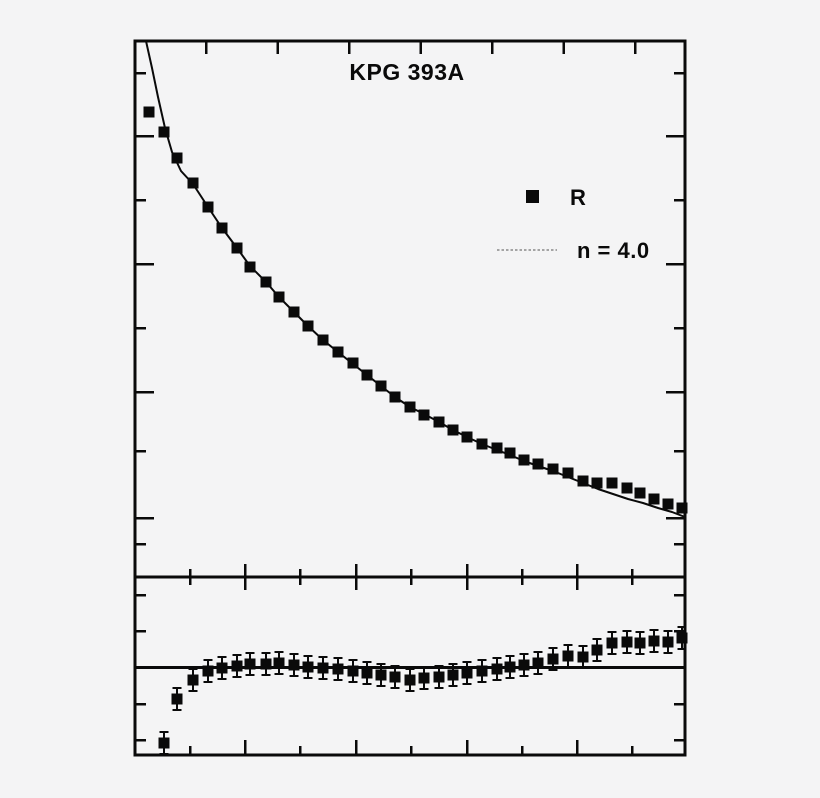  Describe the element at coordinates (613, 250) in the screenshot. I see `legend-model-label: n = 4.0` at that location.